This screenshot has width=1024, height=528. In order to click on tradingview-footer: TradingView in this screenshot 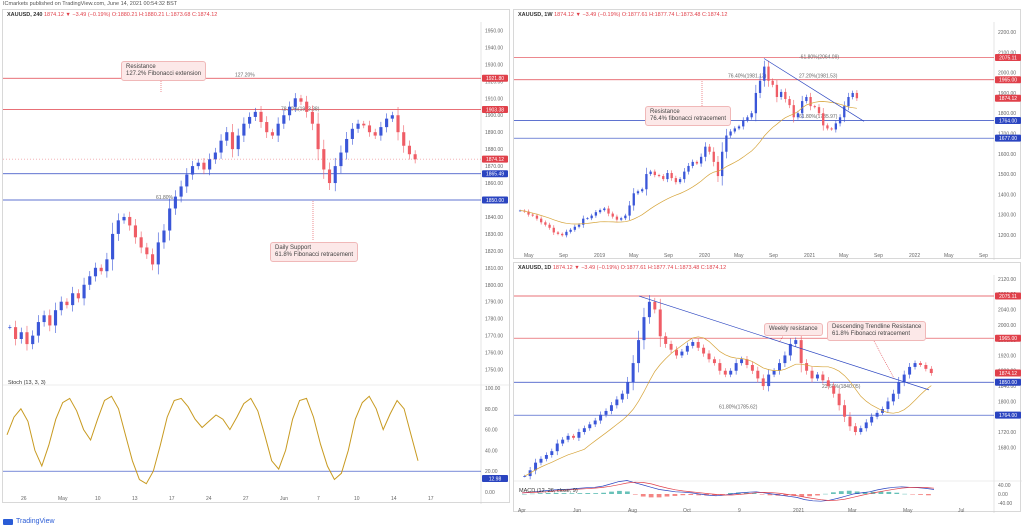, I will do `click(29, 521)`.